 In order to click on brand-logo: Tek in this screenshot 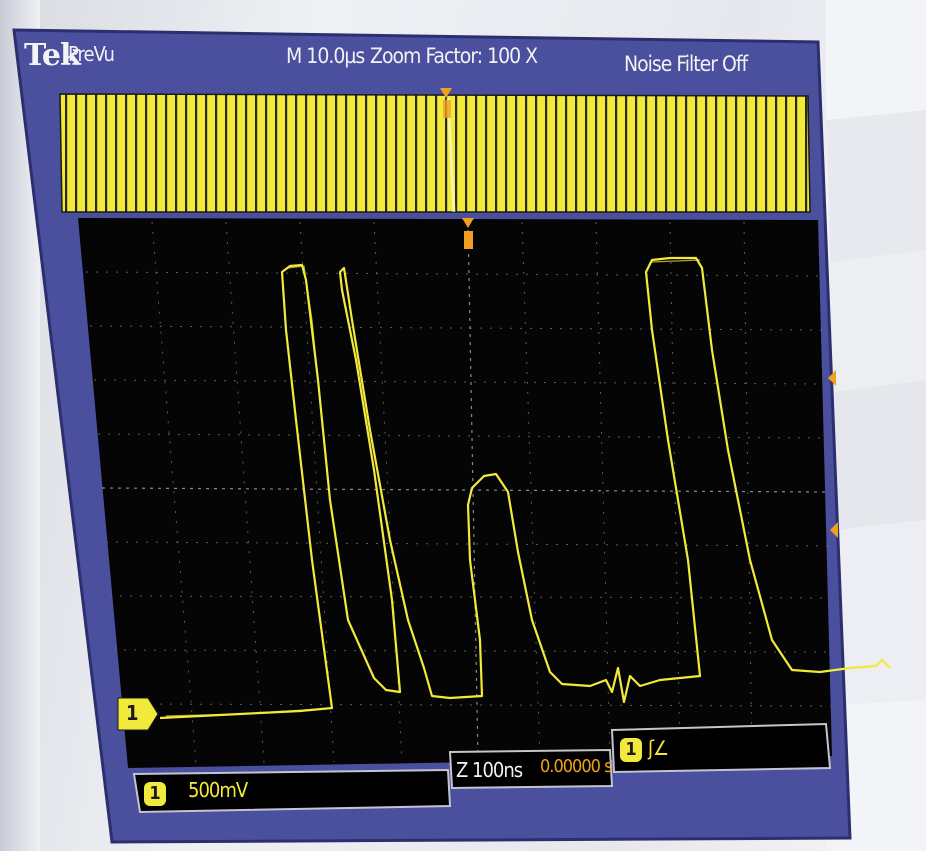, I will do `click(52, 55)`.